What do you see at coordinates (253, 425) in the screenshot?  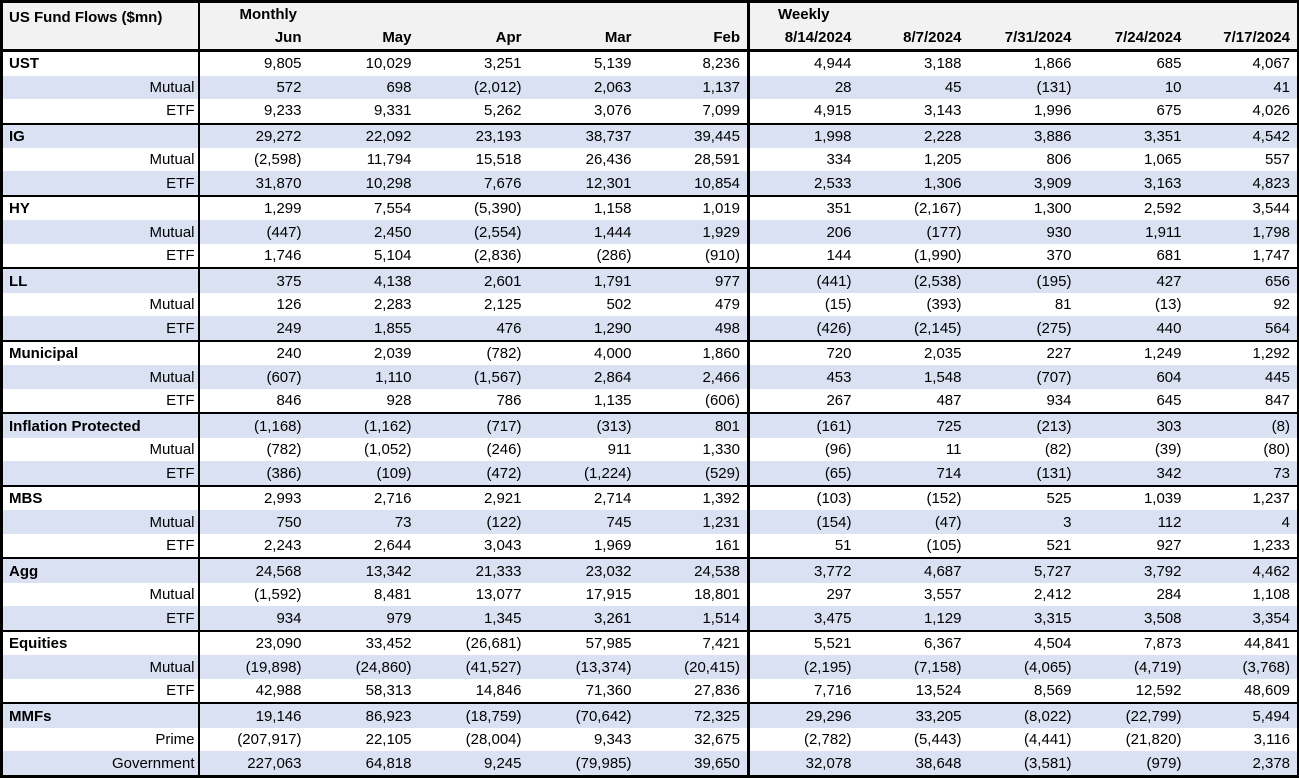 I see `value-cell: (1,168)` at bounding box center [253, 425].